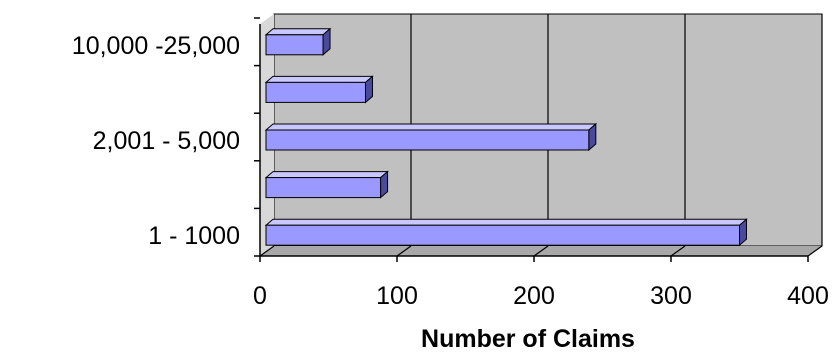 Image resolution: width=837 pixels, height=362 pixels. What do you see at coordinates (260, 296) in the screenshot?
I see `x-tick-label: 0` at bounding box center [260, 296].